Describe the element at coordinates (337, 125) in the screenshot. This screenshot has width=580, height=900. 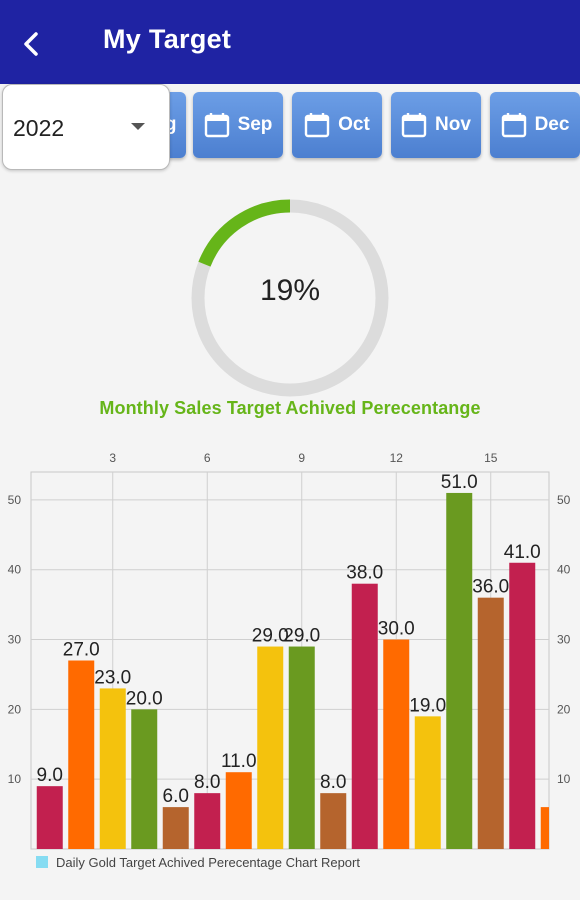
I see `month-button-oct: Oct` at that location.